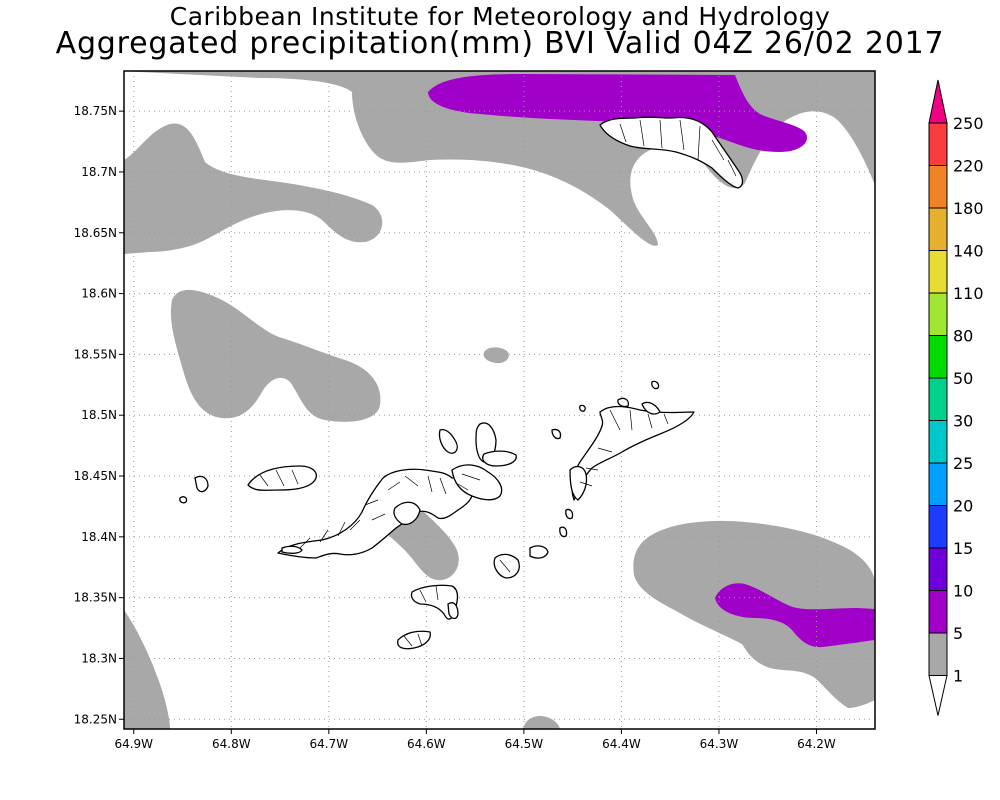 This screenshot has height=800, width=1000. What do you see at coordinates (958, 633) in the screenshot?
I see `colorbar-label: 5` at bounding box center [958, 633].